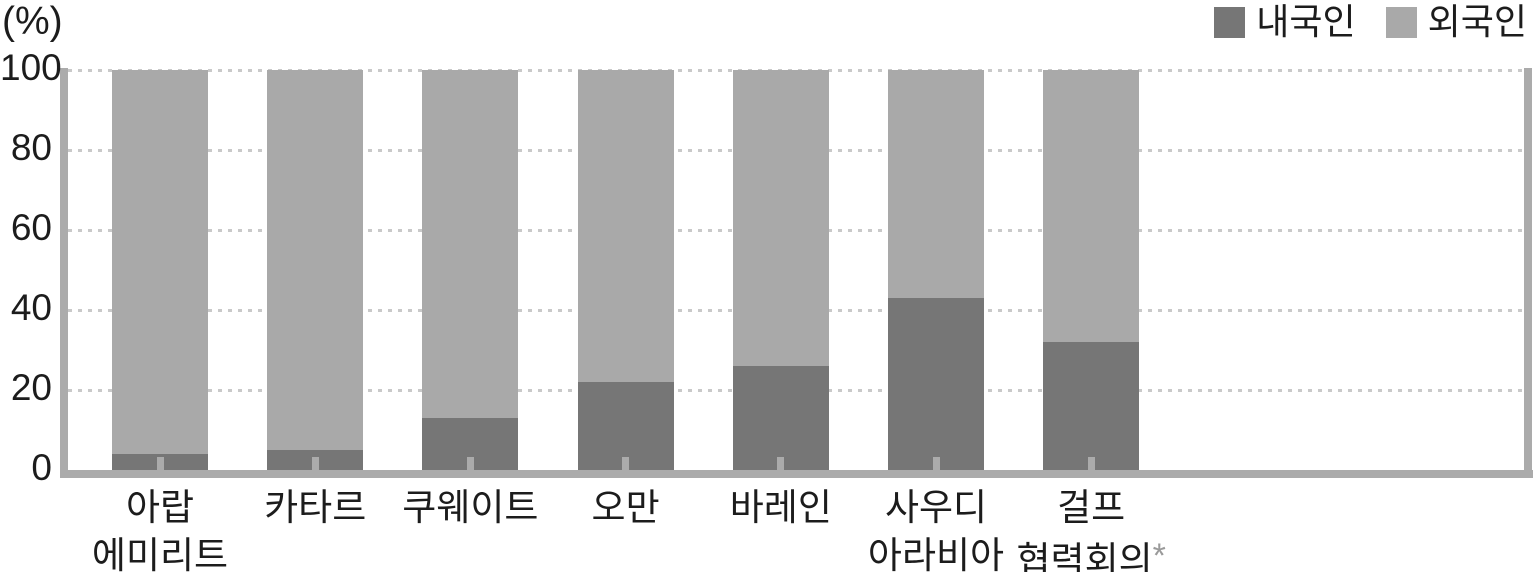 The height and width of the screenshot is (572, 1533). I want to click on y-axis-unit-label: (%), so click(32, 21).